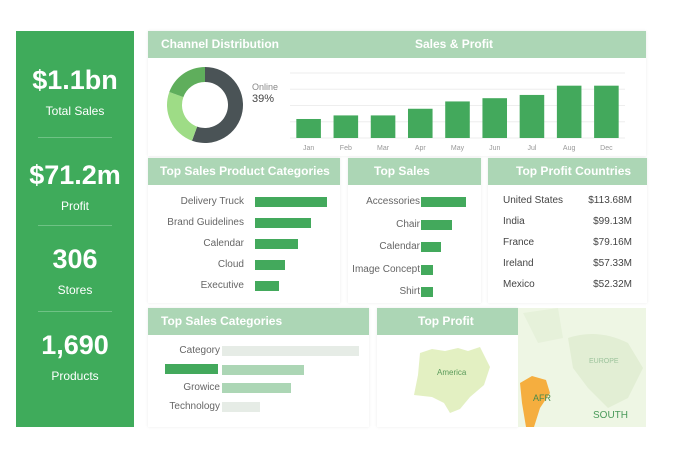 The height and width of the screenshot is (453, 680). What do you see at coordinates (519, 242) in the screenshot?
I see `country-name: France` at bounding box center [519, 242].